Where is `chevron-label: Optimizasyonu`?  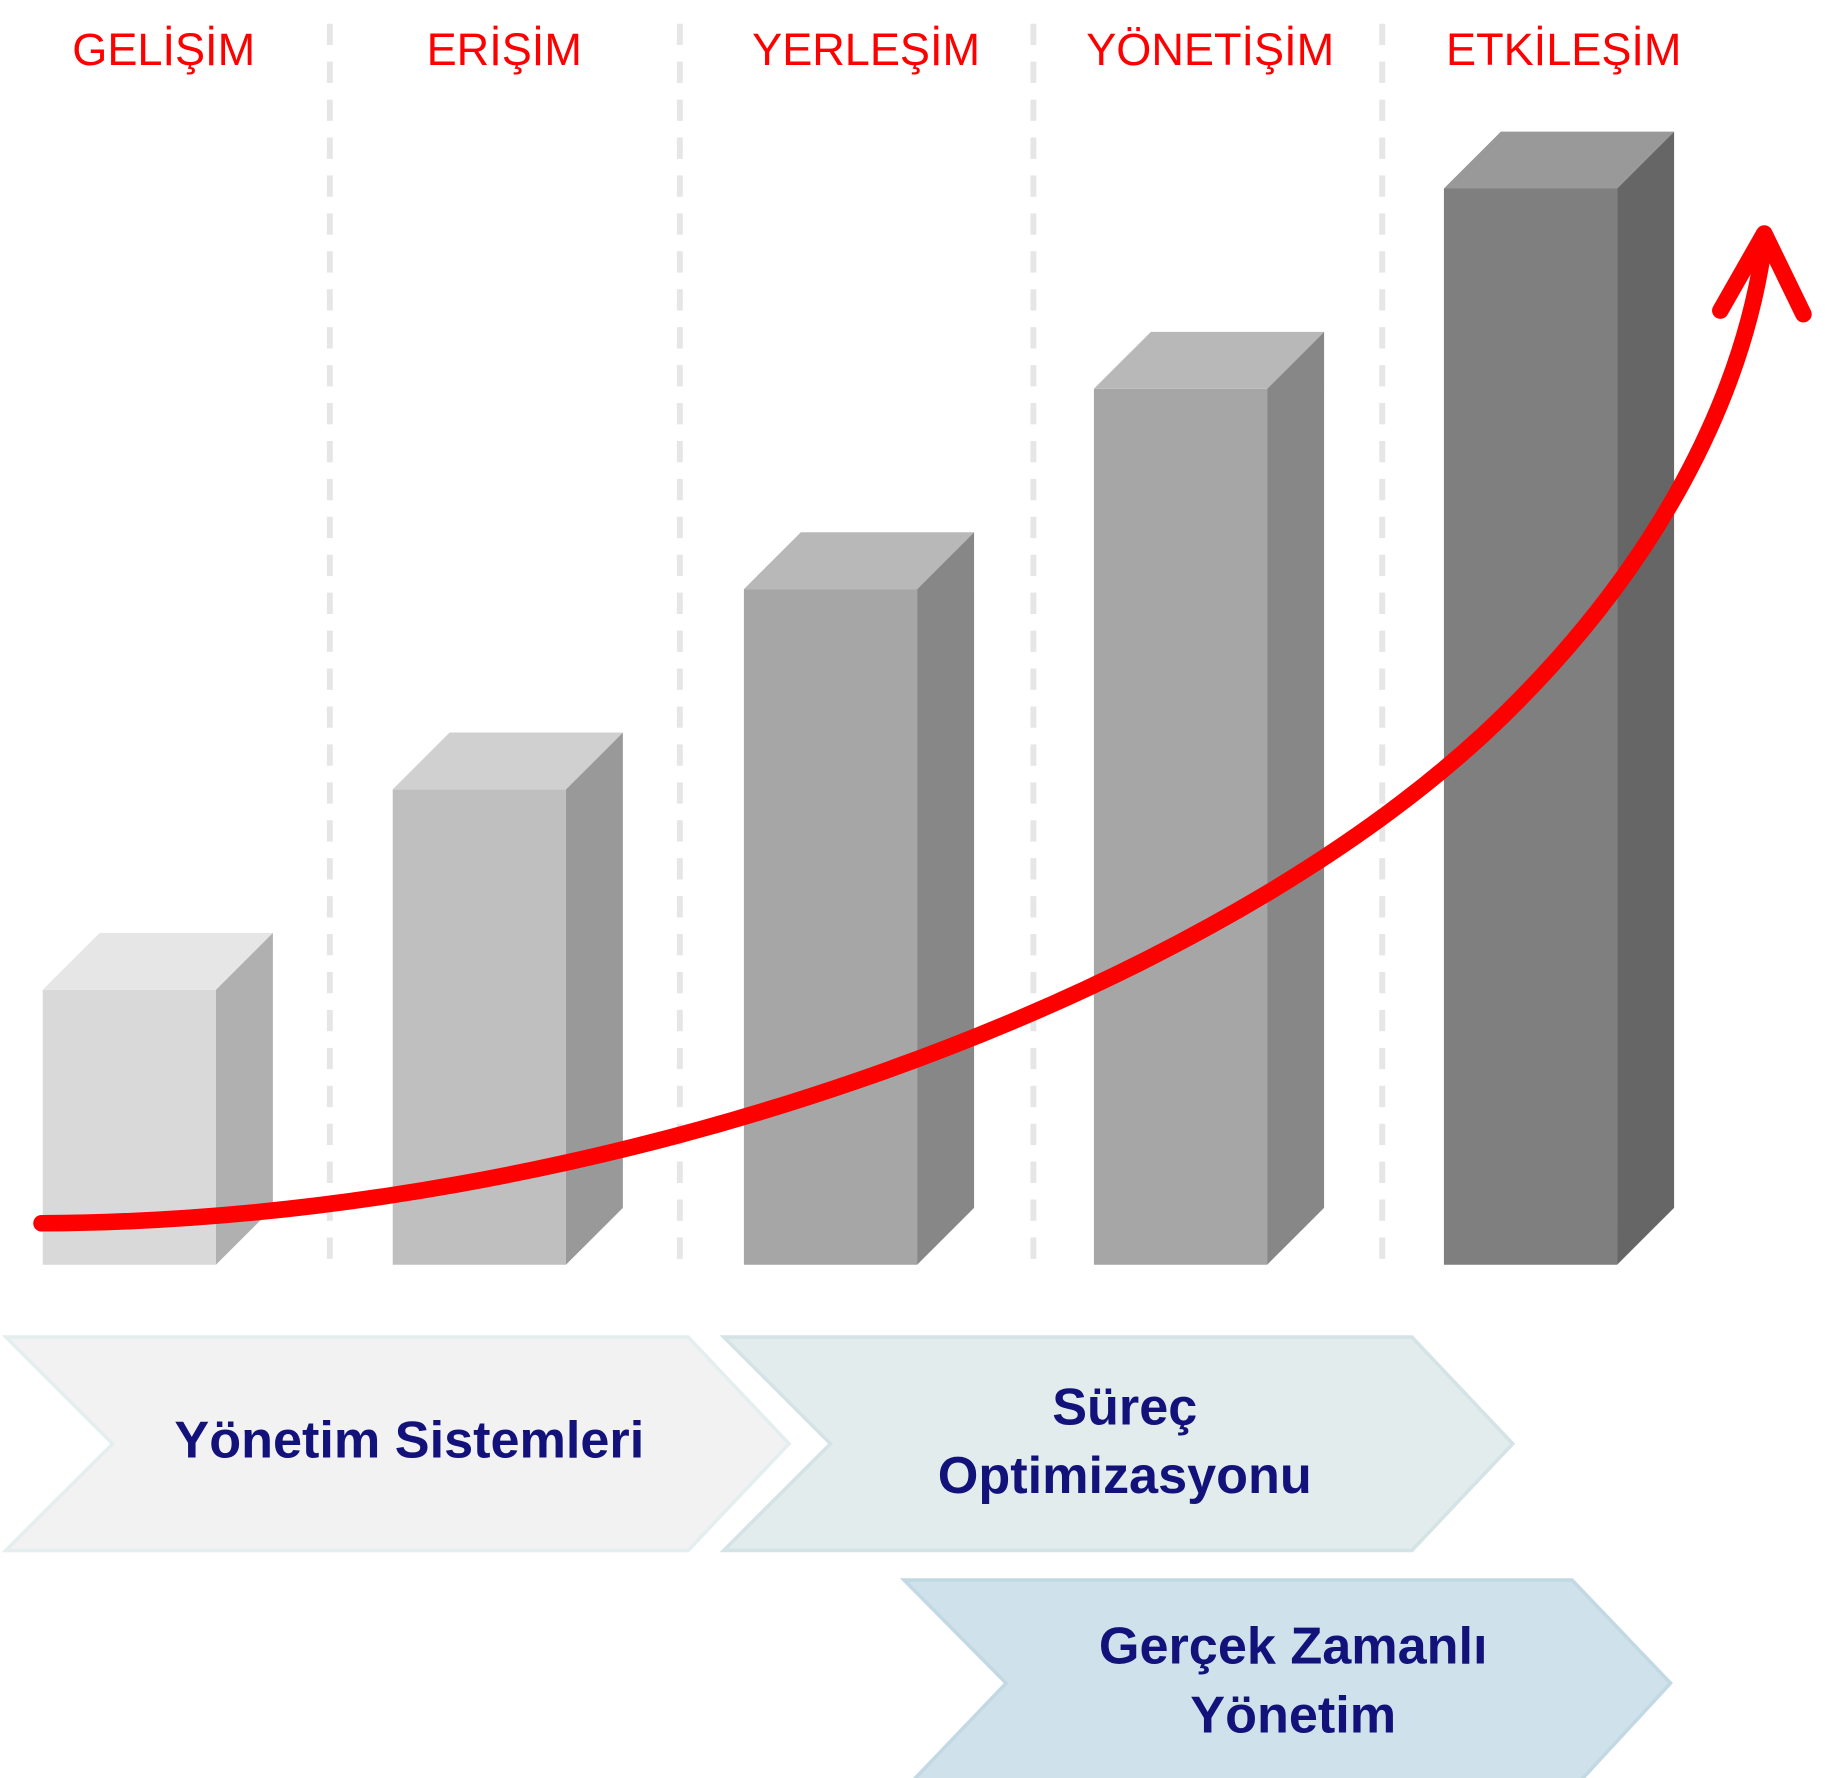 chevron-label: Optimizasyonu is located at coordinates (1125, 1476).